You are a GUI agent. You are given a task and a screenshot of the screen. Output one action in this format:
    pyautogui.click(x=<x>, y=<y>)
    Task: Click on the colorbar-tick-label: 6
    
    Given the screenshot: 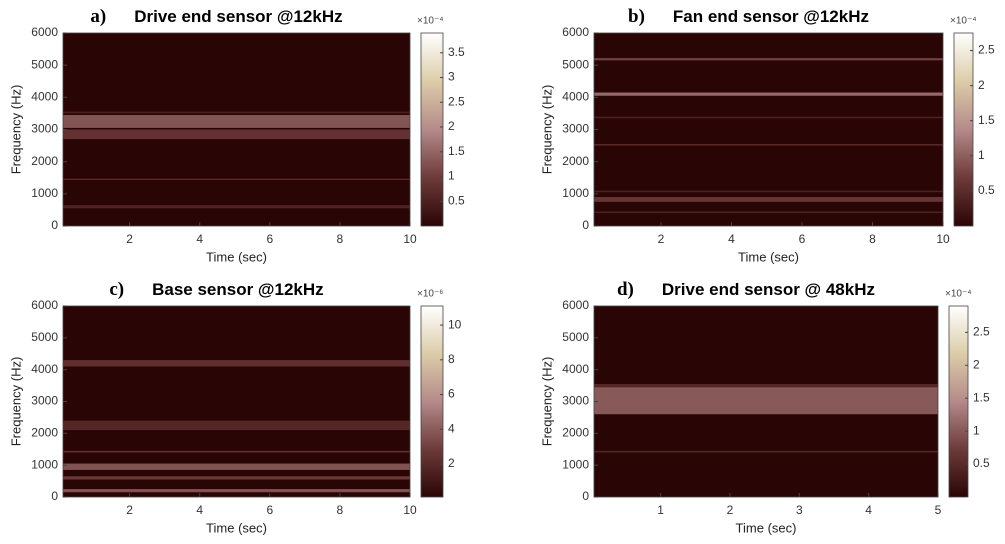 What is the action you would take?
    pyautogui.click(x=451, y=394)
    